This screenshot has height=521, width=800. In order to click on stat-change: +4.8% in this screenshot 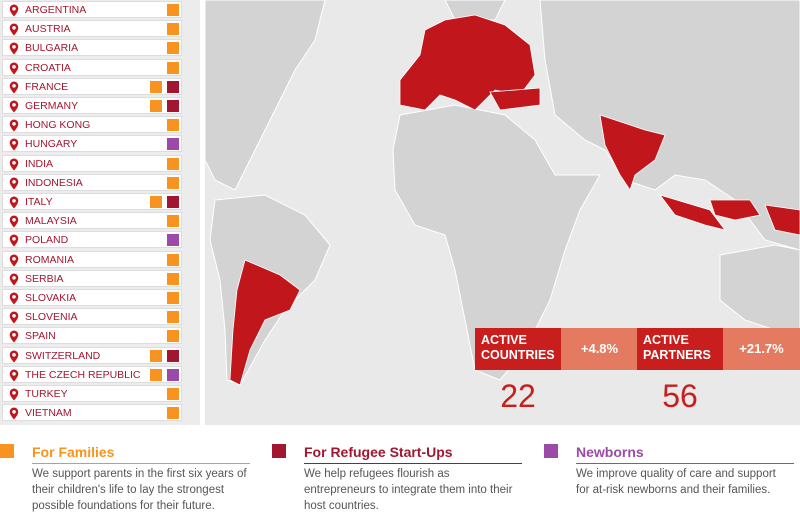, I will do `click(599, 349)`.